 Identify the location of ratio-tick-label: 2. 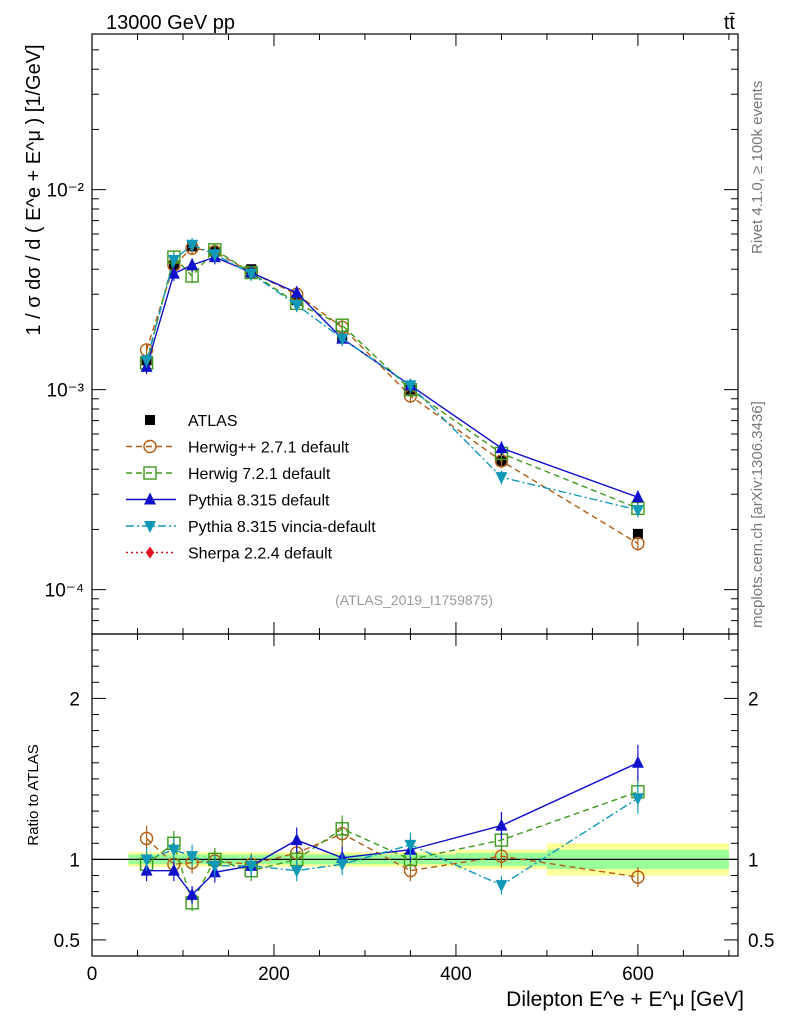
(74, 699).